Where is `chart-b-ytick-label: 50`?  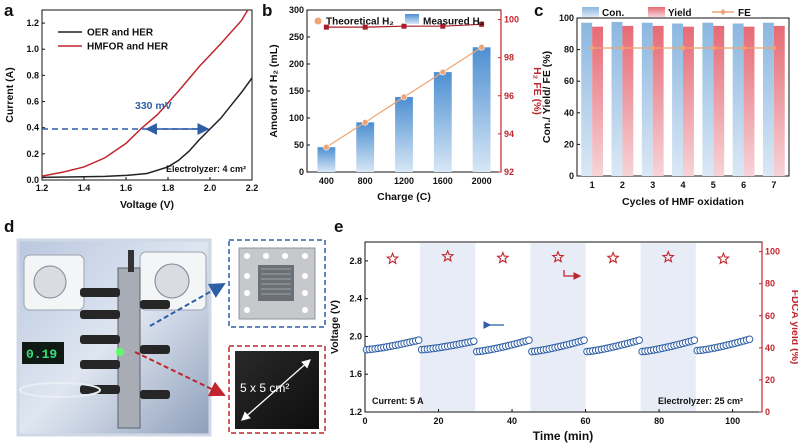 chart-b-ytick-label: 50 is located at coordinates (299, 145).